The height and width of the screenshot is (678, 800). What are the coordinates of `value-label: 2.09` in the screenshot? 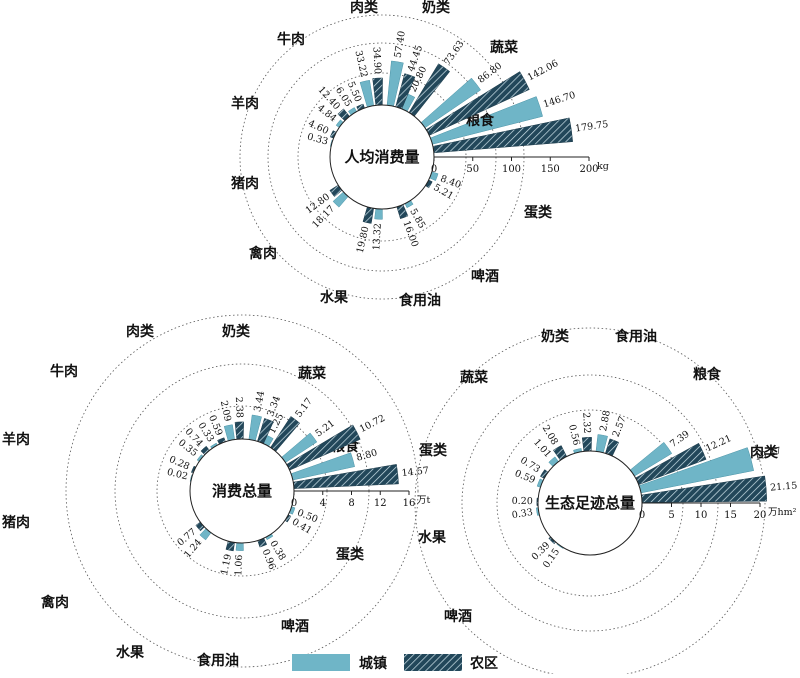 It's located at (225, 411).